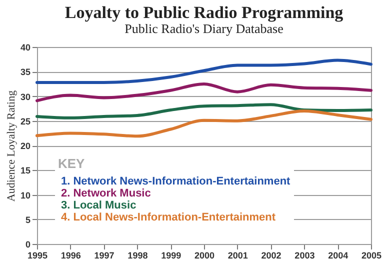  What do you see at coordinates (371, 255) in the screenshot?
I see `x-tick-label: 2005` at bounding box center [371, 255].